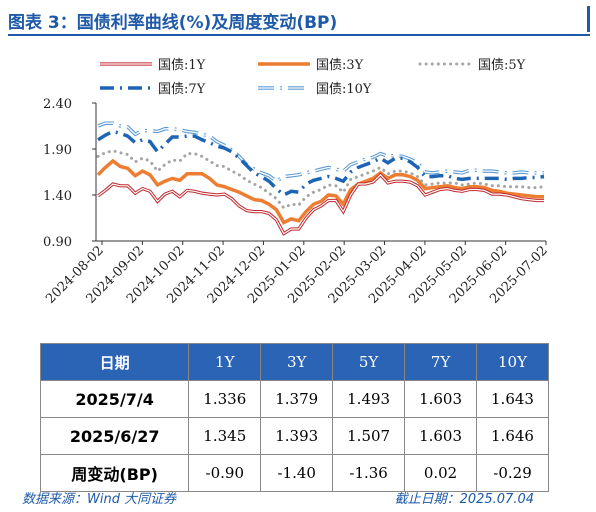  I want to click on legend-label: 国债:10Y, so click(344, 89).